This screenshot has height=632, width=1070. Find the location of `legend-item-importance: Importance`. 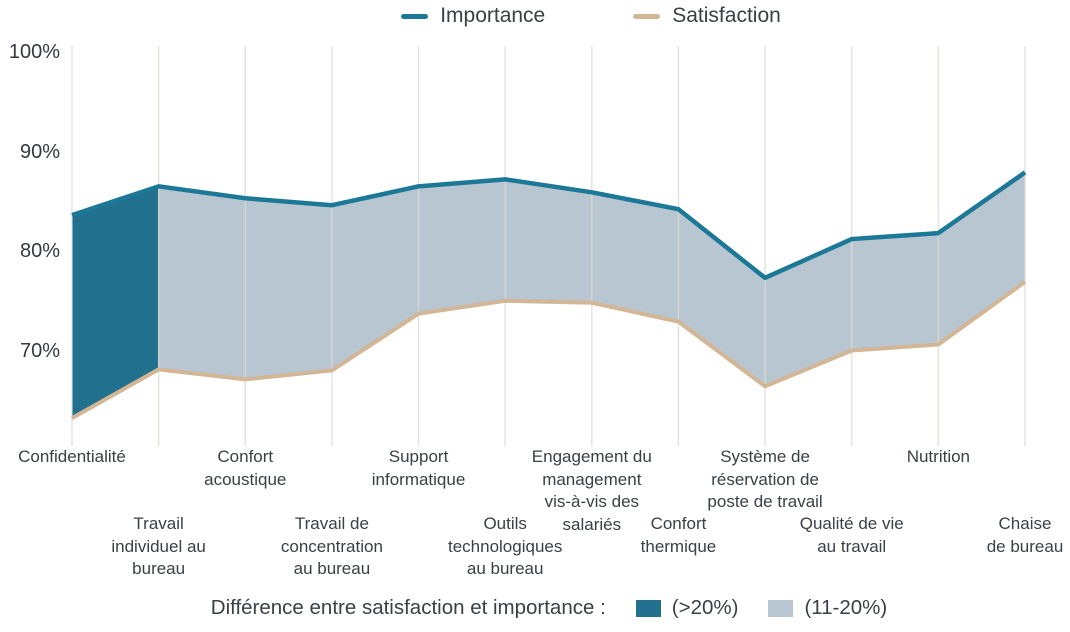

legend-item-importance: Importance is located at coordinates (473, 16).